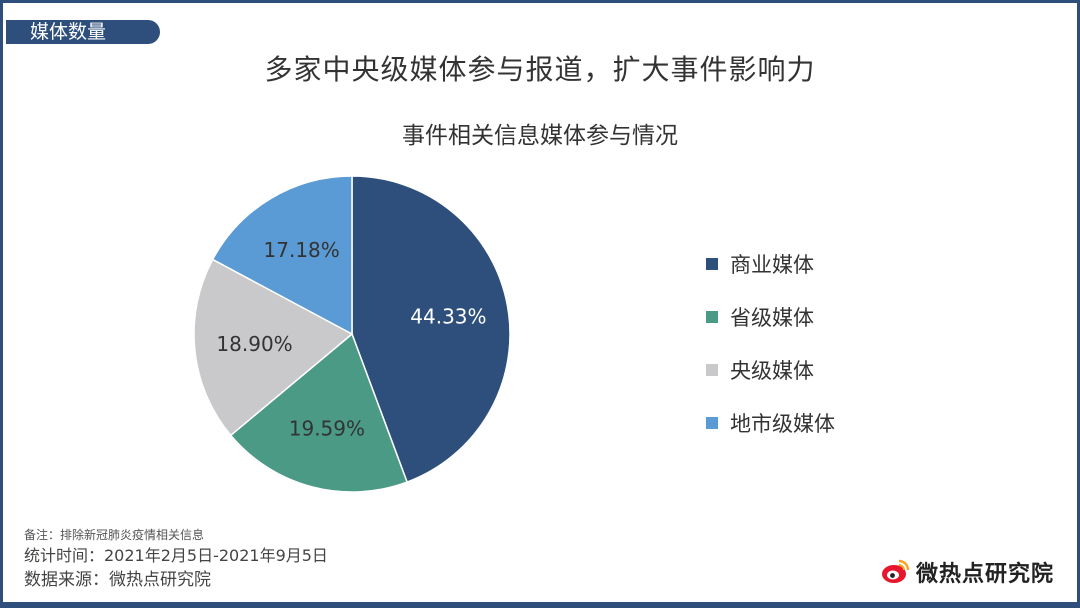 The image size is (1080, 608). I want to click on section-tag: 媒体数量, so click(83, 32).